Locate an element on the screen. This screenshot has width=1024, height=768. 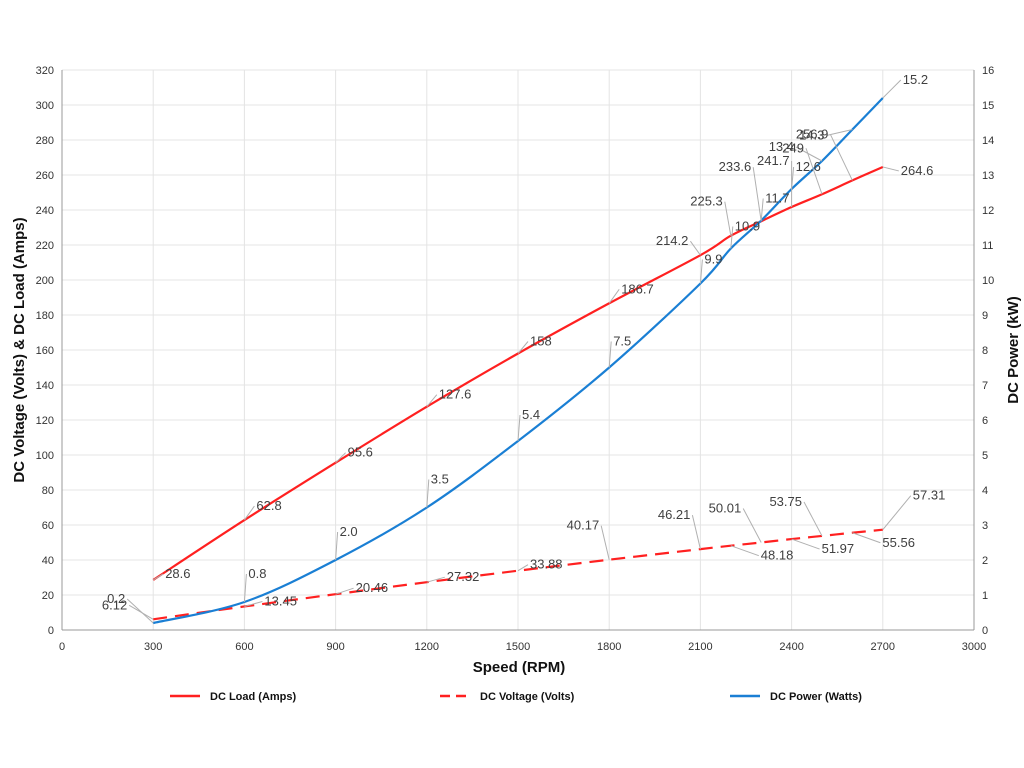
y-right-tick-label: 16 is located at coordinates (988, 71).